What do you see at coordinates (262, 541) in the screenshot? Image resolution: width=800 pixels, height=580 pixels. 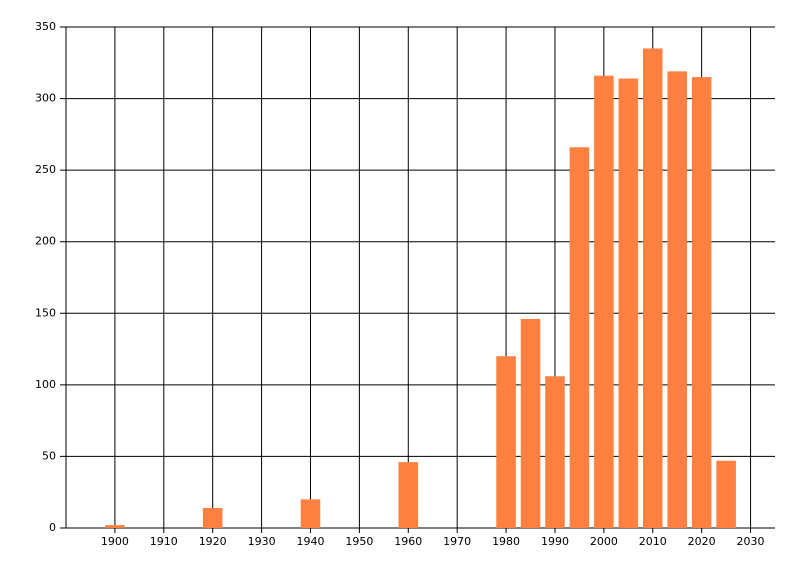 I see `x-tick-label: 1930` at bounding box center [262, 541].